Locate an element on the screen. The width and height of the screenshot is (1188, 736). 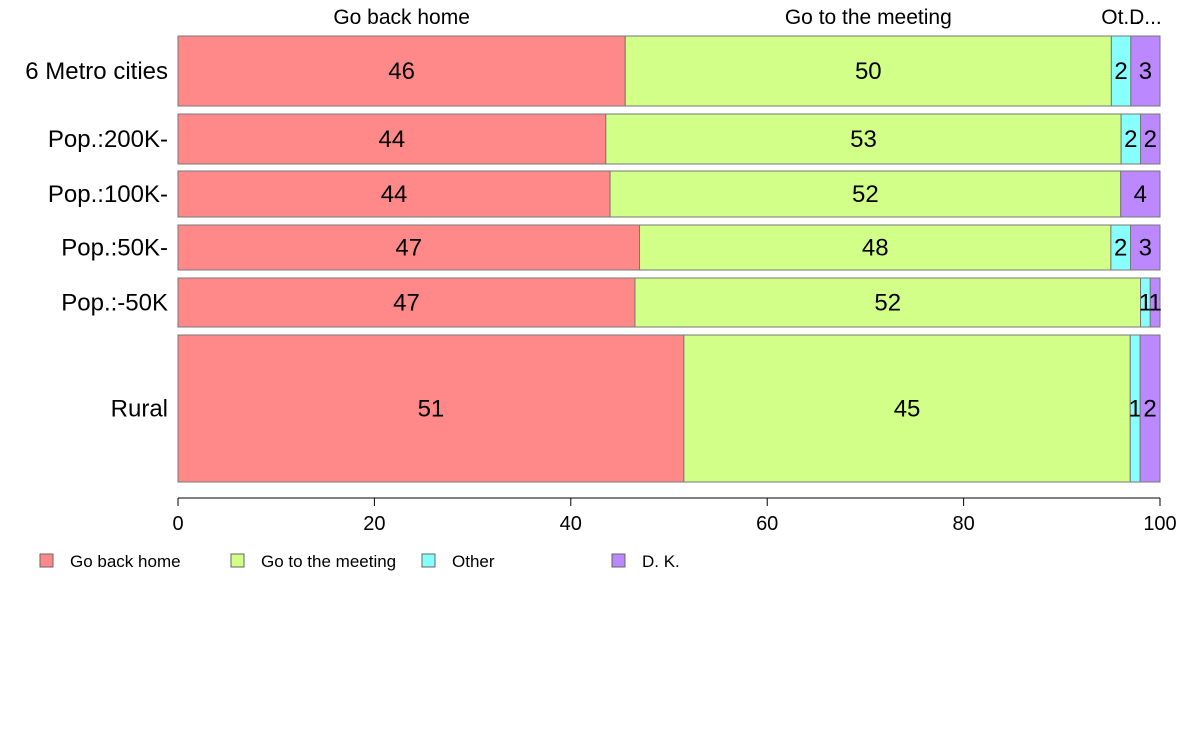
legend-label: Go back home is located at coordinates (125, 561).